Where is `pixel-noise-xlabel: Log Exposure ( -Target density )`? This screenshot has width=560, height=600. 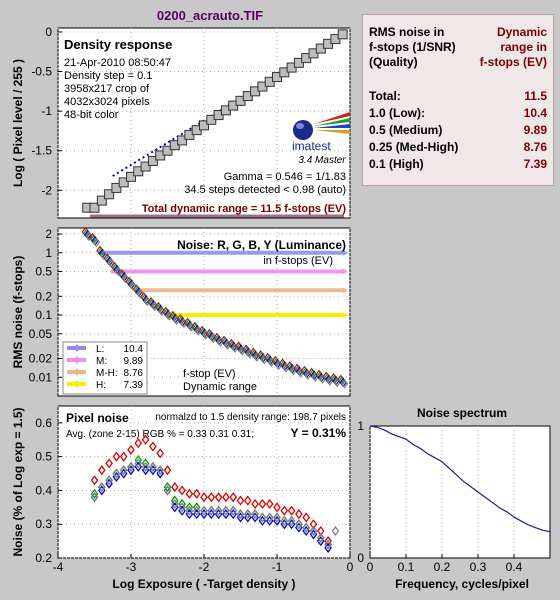 pixel-noise-xlabel: Log Exposure ( -Target density ) is located at coordinates (203, 584).